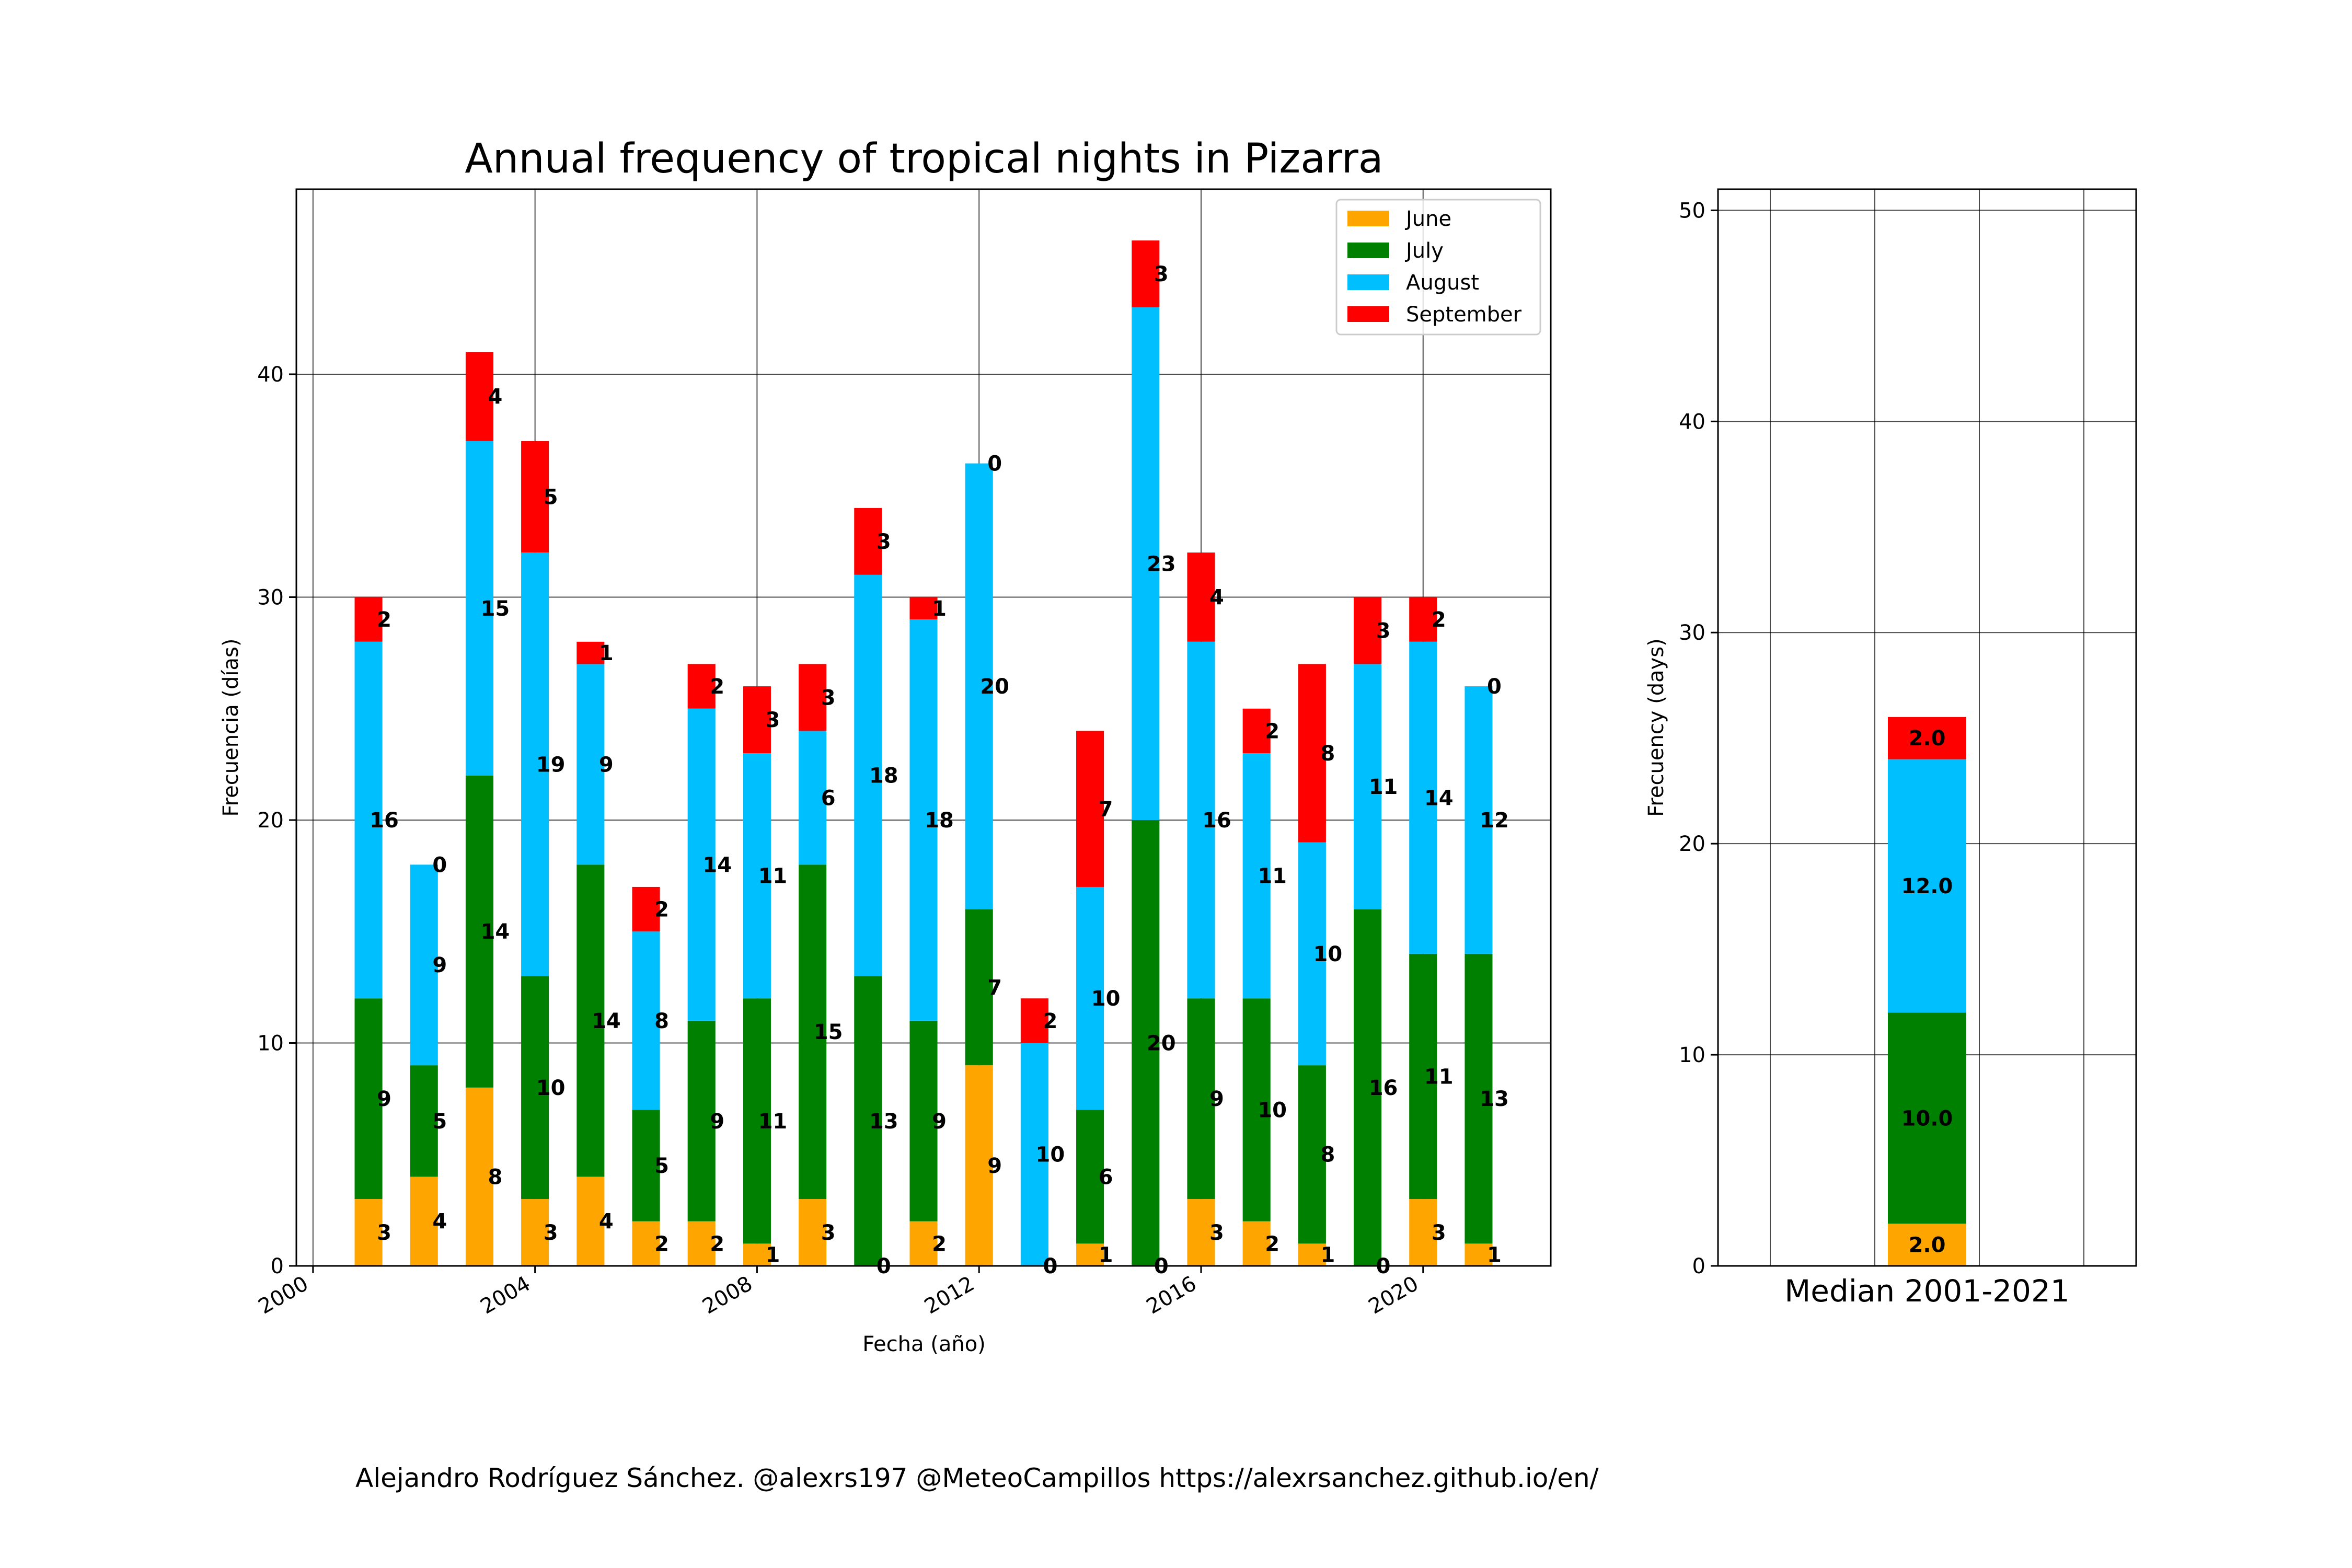 This screenshot has height=1568, width=2352. Describe the element at coordinates (1479, 820) in the screenshot. I see `bar-segment-august-2021` at that location.